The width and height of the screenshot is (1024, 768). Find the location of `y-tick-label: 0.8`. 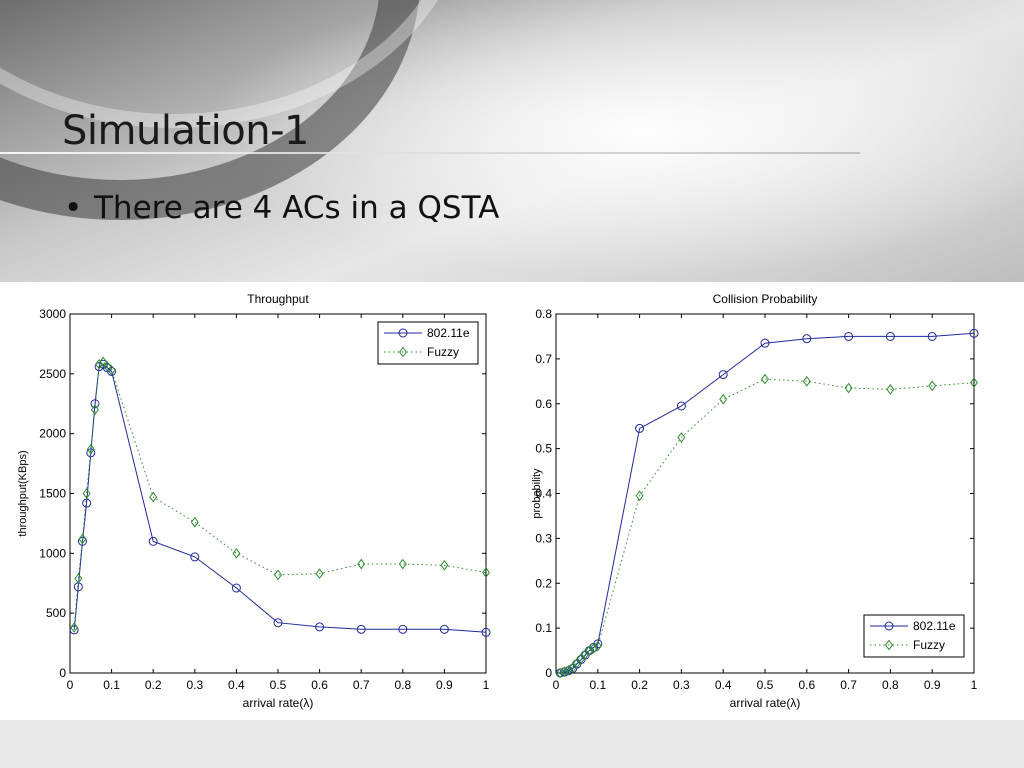

y-tick-label: 0.8 is located at coordinates (543, 314).